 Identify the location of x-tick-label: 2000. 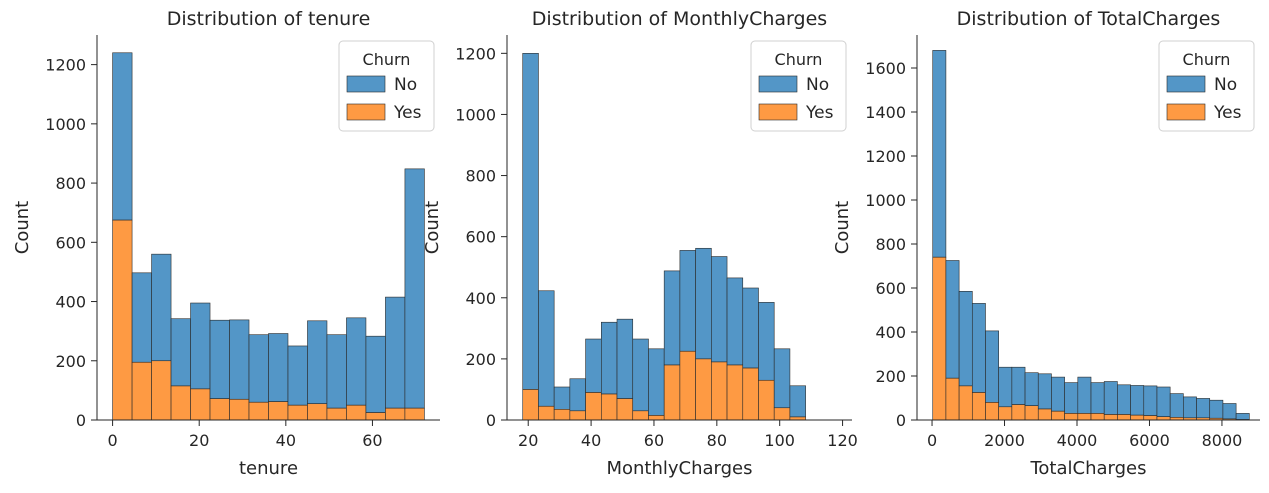
(1004, 440).